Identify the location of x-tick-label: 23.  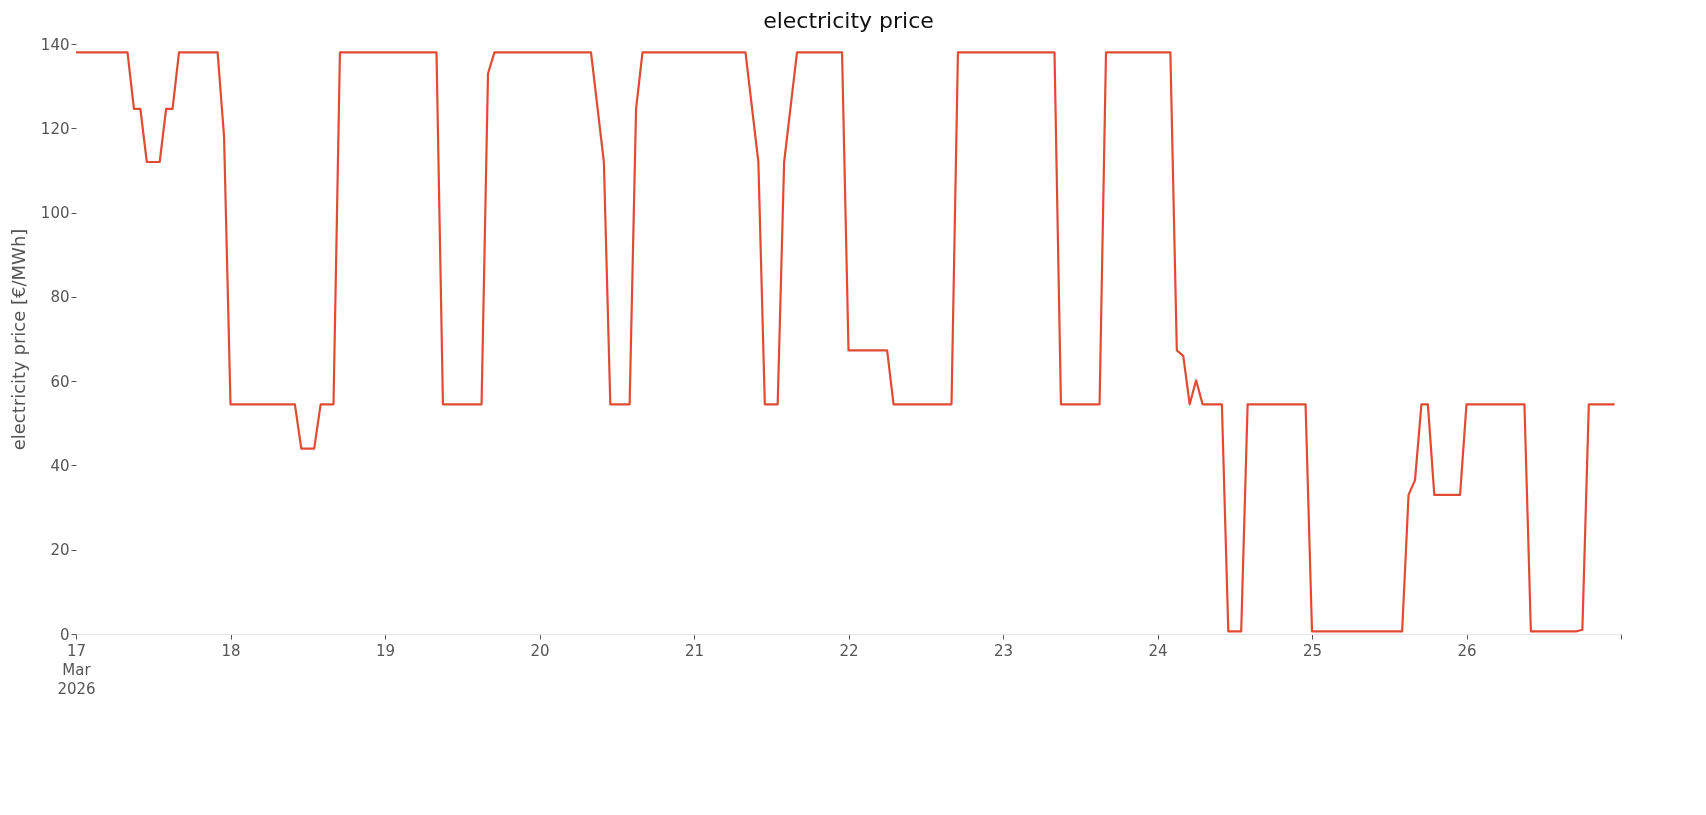
(1003, 650).